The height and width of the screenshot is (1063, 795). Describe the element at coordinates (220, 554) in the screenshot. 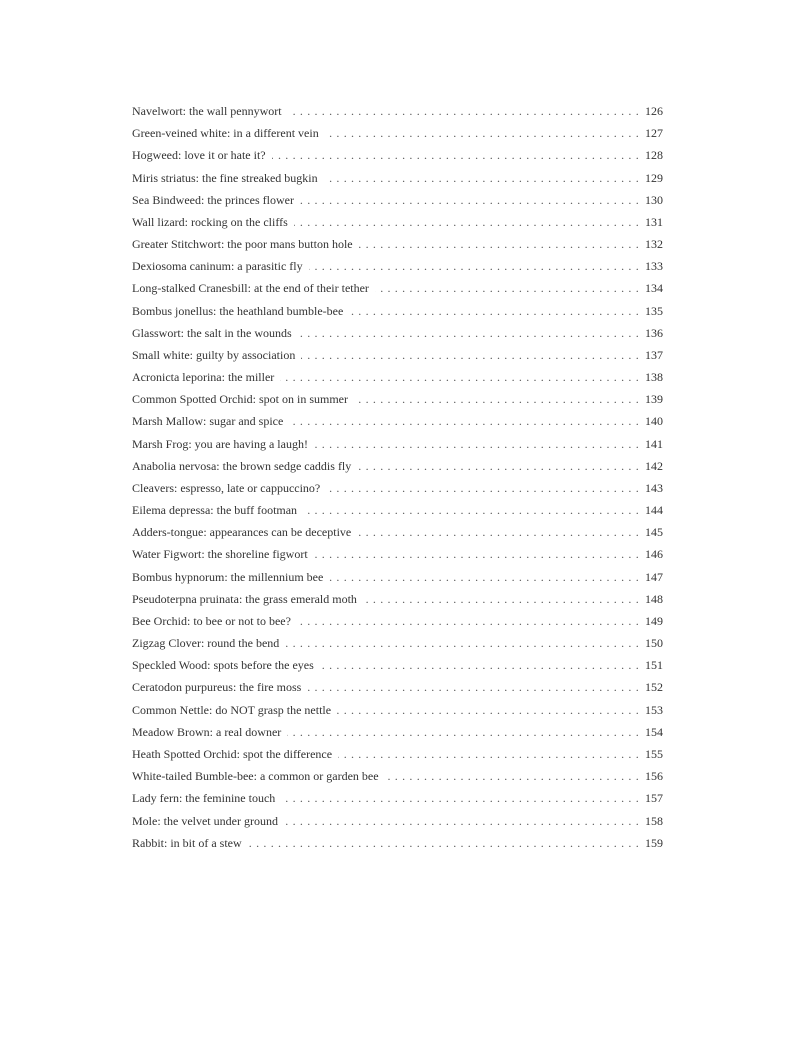

I see `toc-entry-title: Water Figwort: the shoreline figwort` at that location.